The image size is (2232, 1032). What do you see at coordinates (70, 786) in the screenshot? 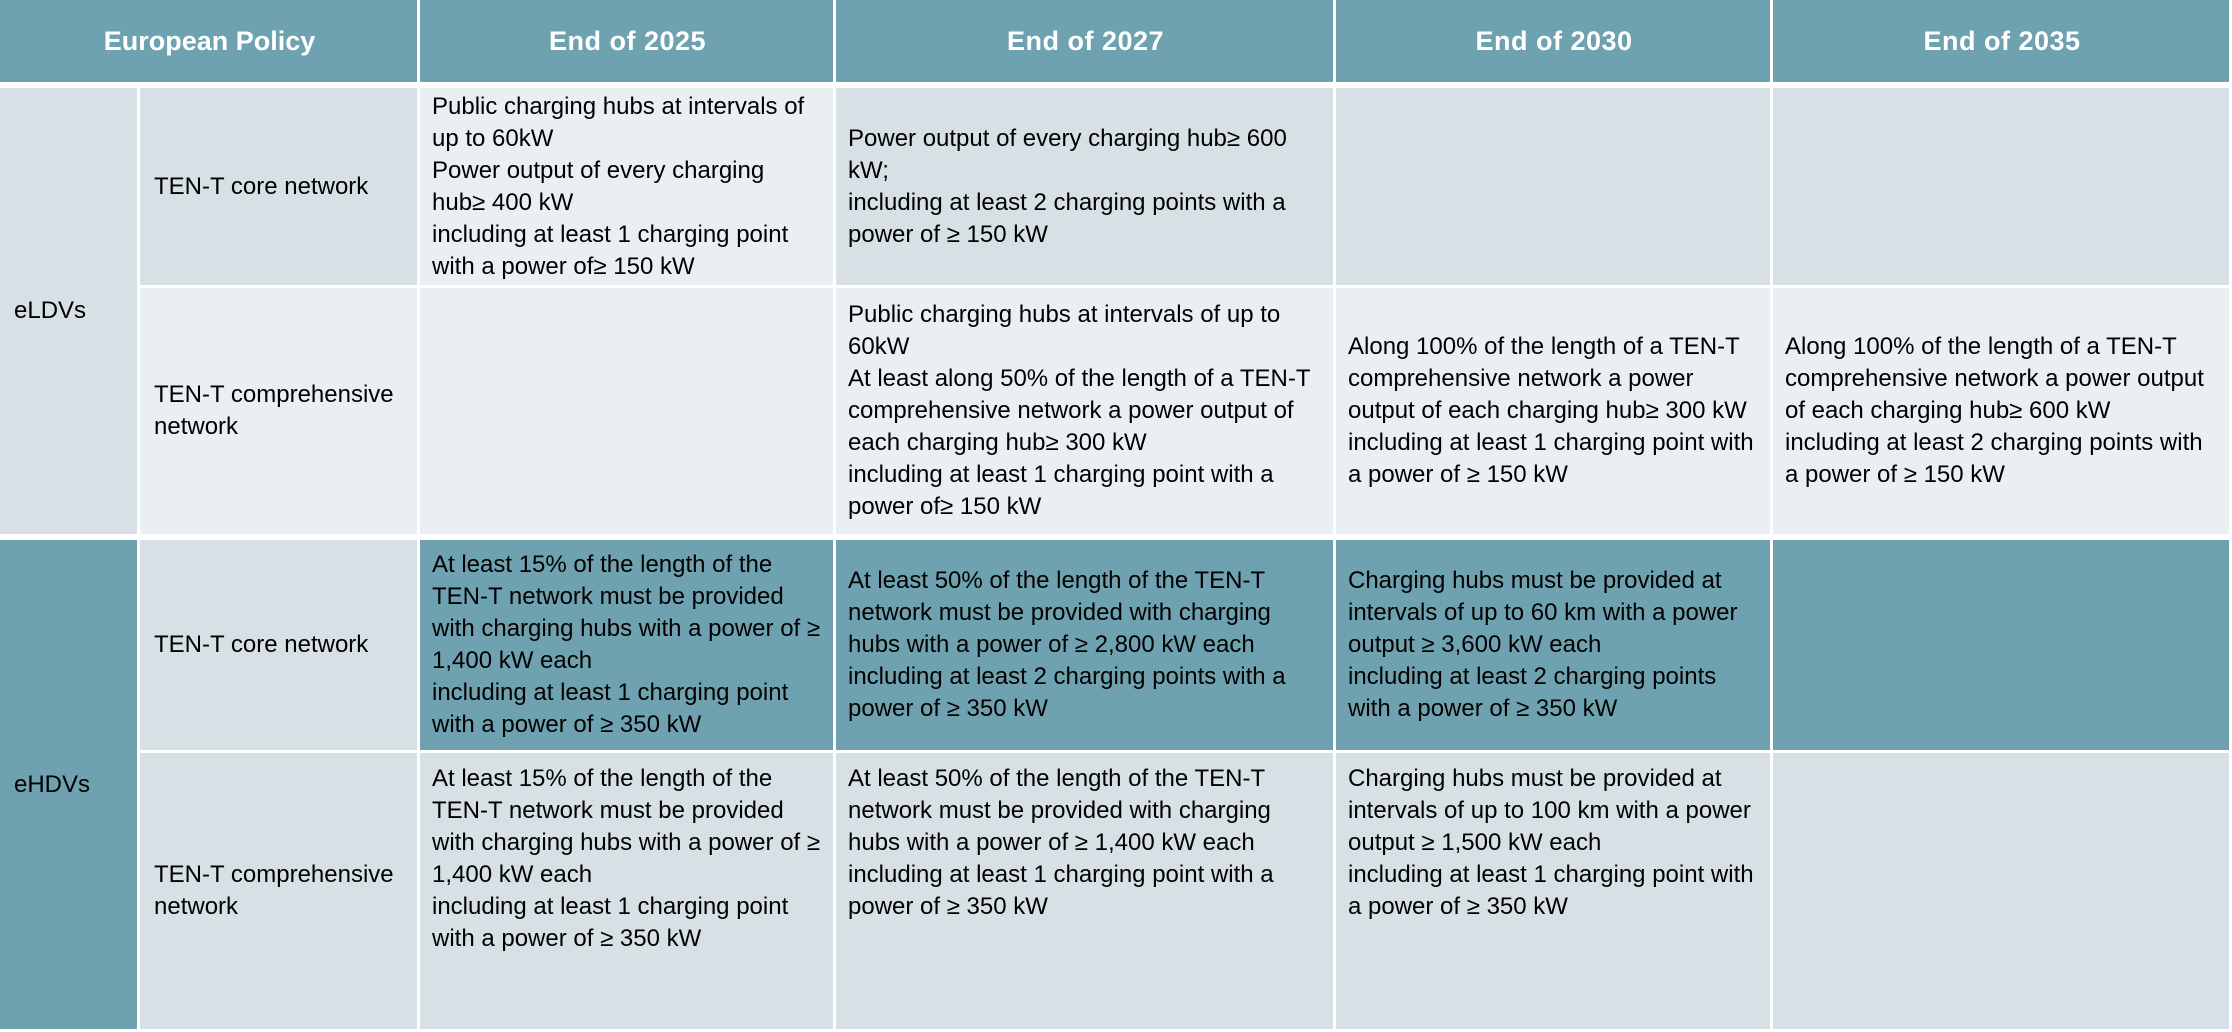
I see `group-label-ehdvs: eHDVs` at bounding box center [70, 786].